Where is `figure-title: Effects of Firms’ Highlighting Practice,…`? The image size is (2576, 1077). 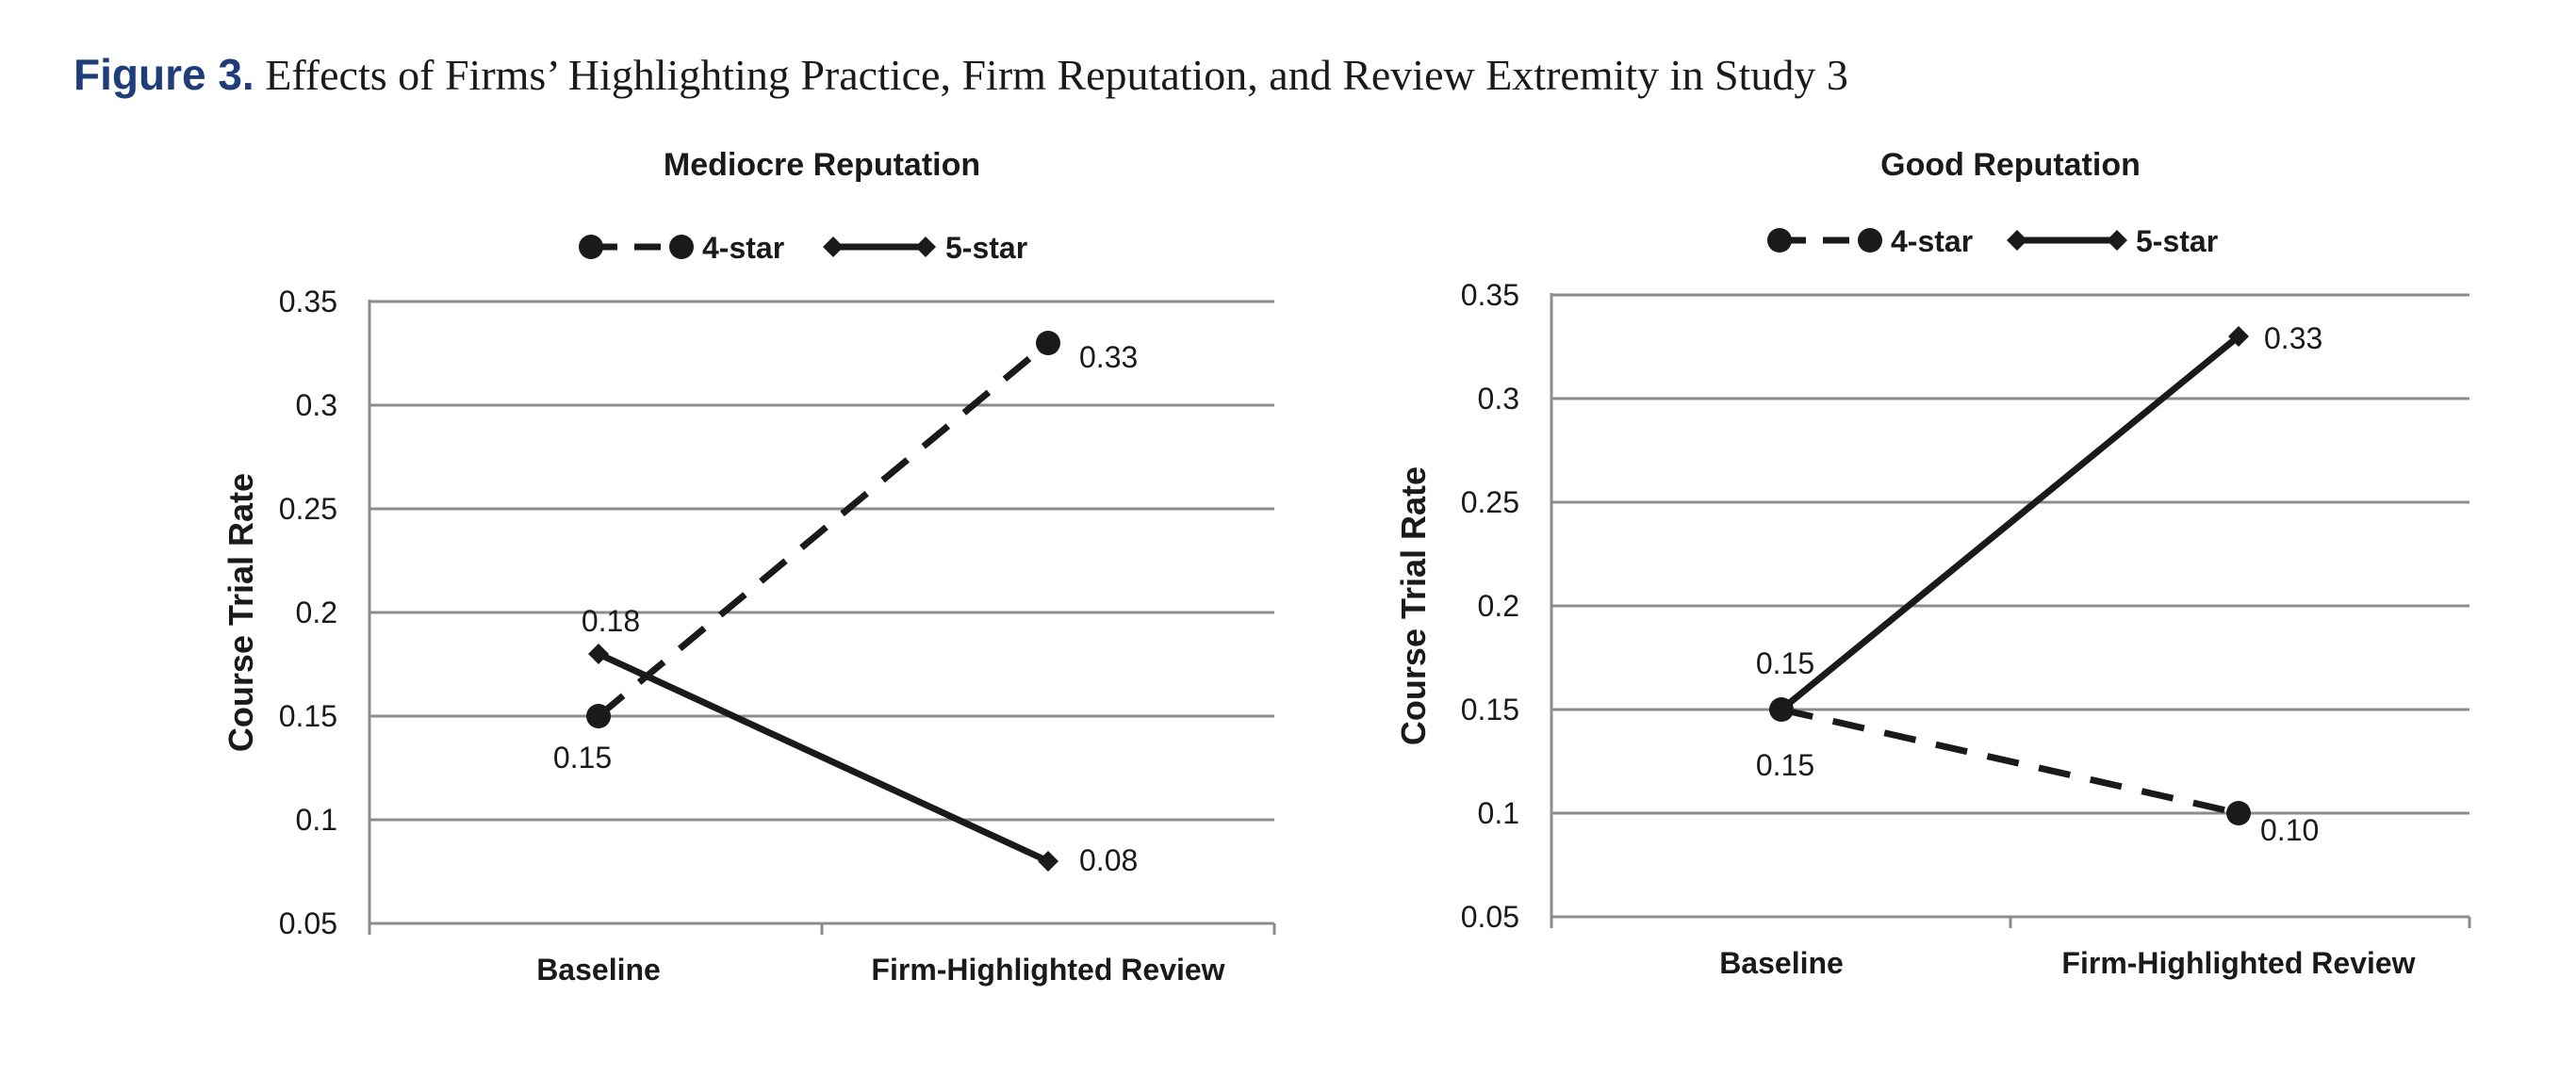 figure-title: Effects of Firms’ Highlighting Practice,… is located at coordinates (1056, 75).